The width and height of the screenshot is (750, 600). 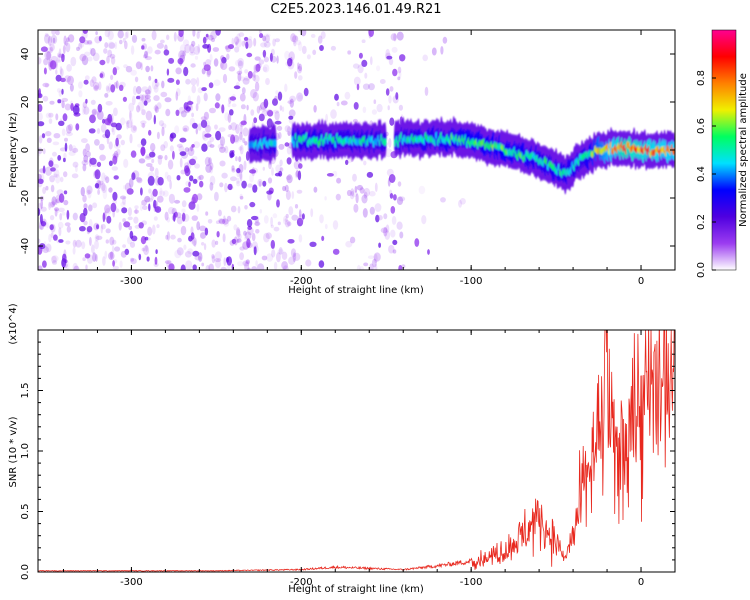 I want to click on x-tick-label: -300, so click(x=131, y=281).